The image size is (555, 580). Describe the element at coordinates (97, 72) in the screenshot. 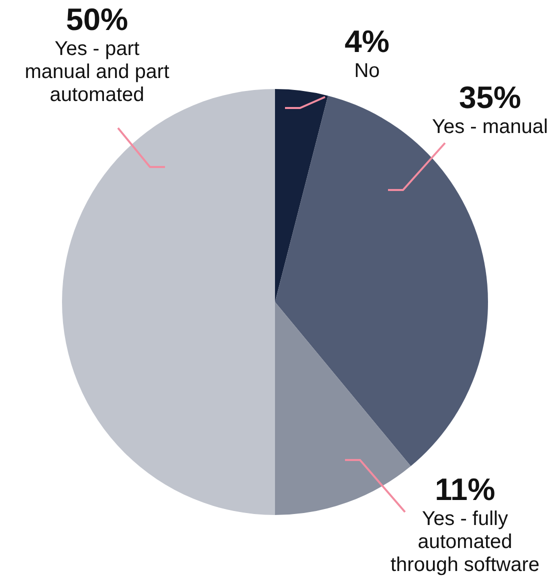

I see `slice-label: Yes - part manual and part automated` at that location.